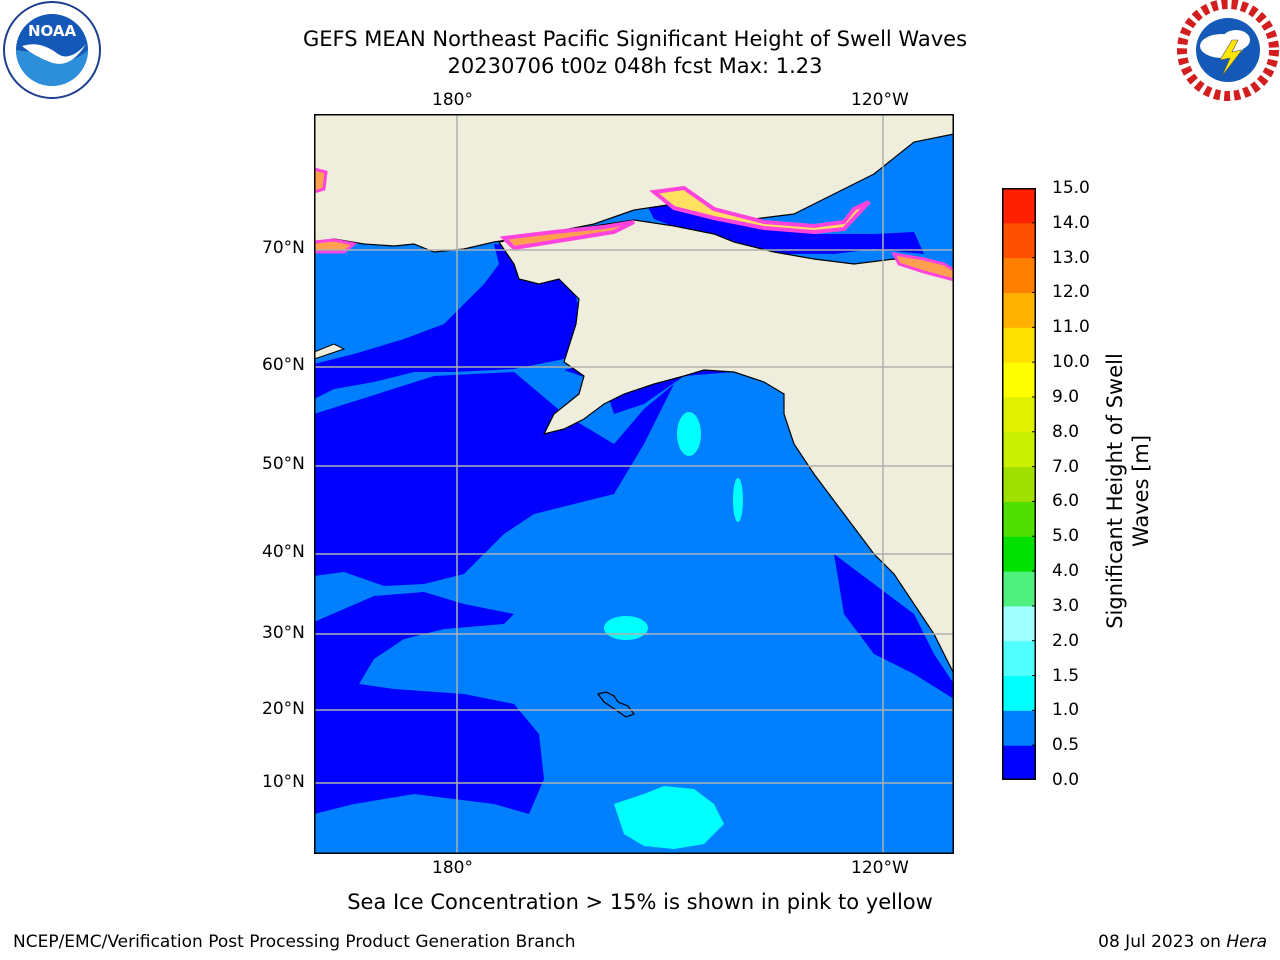 The height and width of the screenshot is (960, 1280). I want to click on colorbar-title-line1: Significant Height of Swell, so click(1115, 491).